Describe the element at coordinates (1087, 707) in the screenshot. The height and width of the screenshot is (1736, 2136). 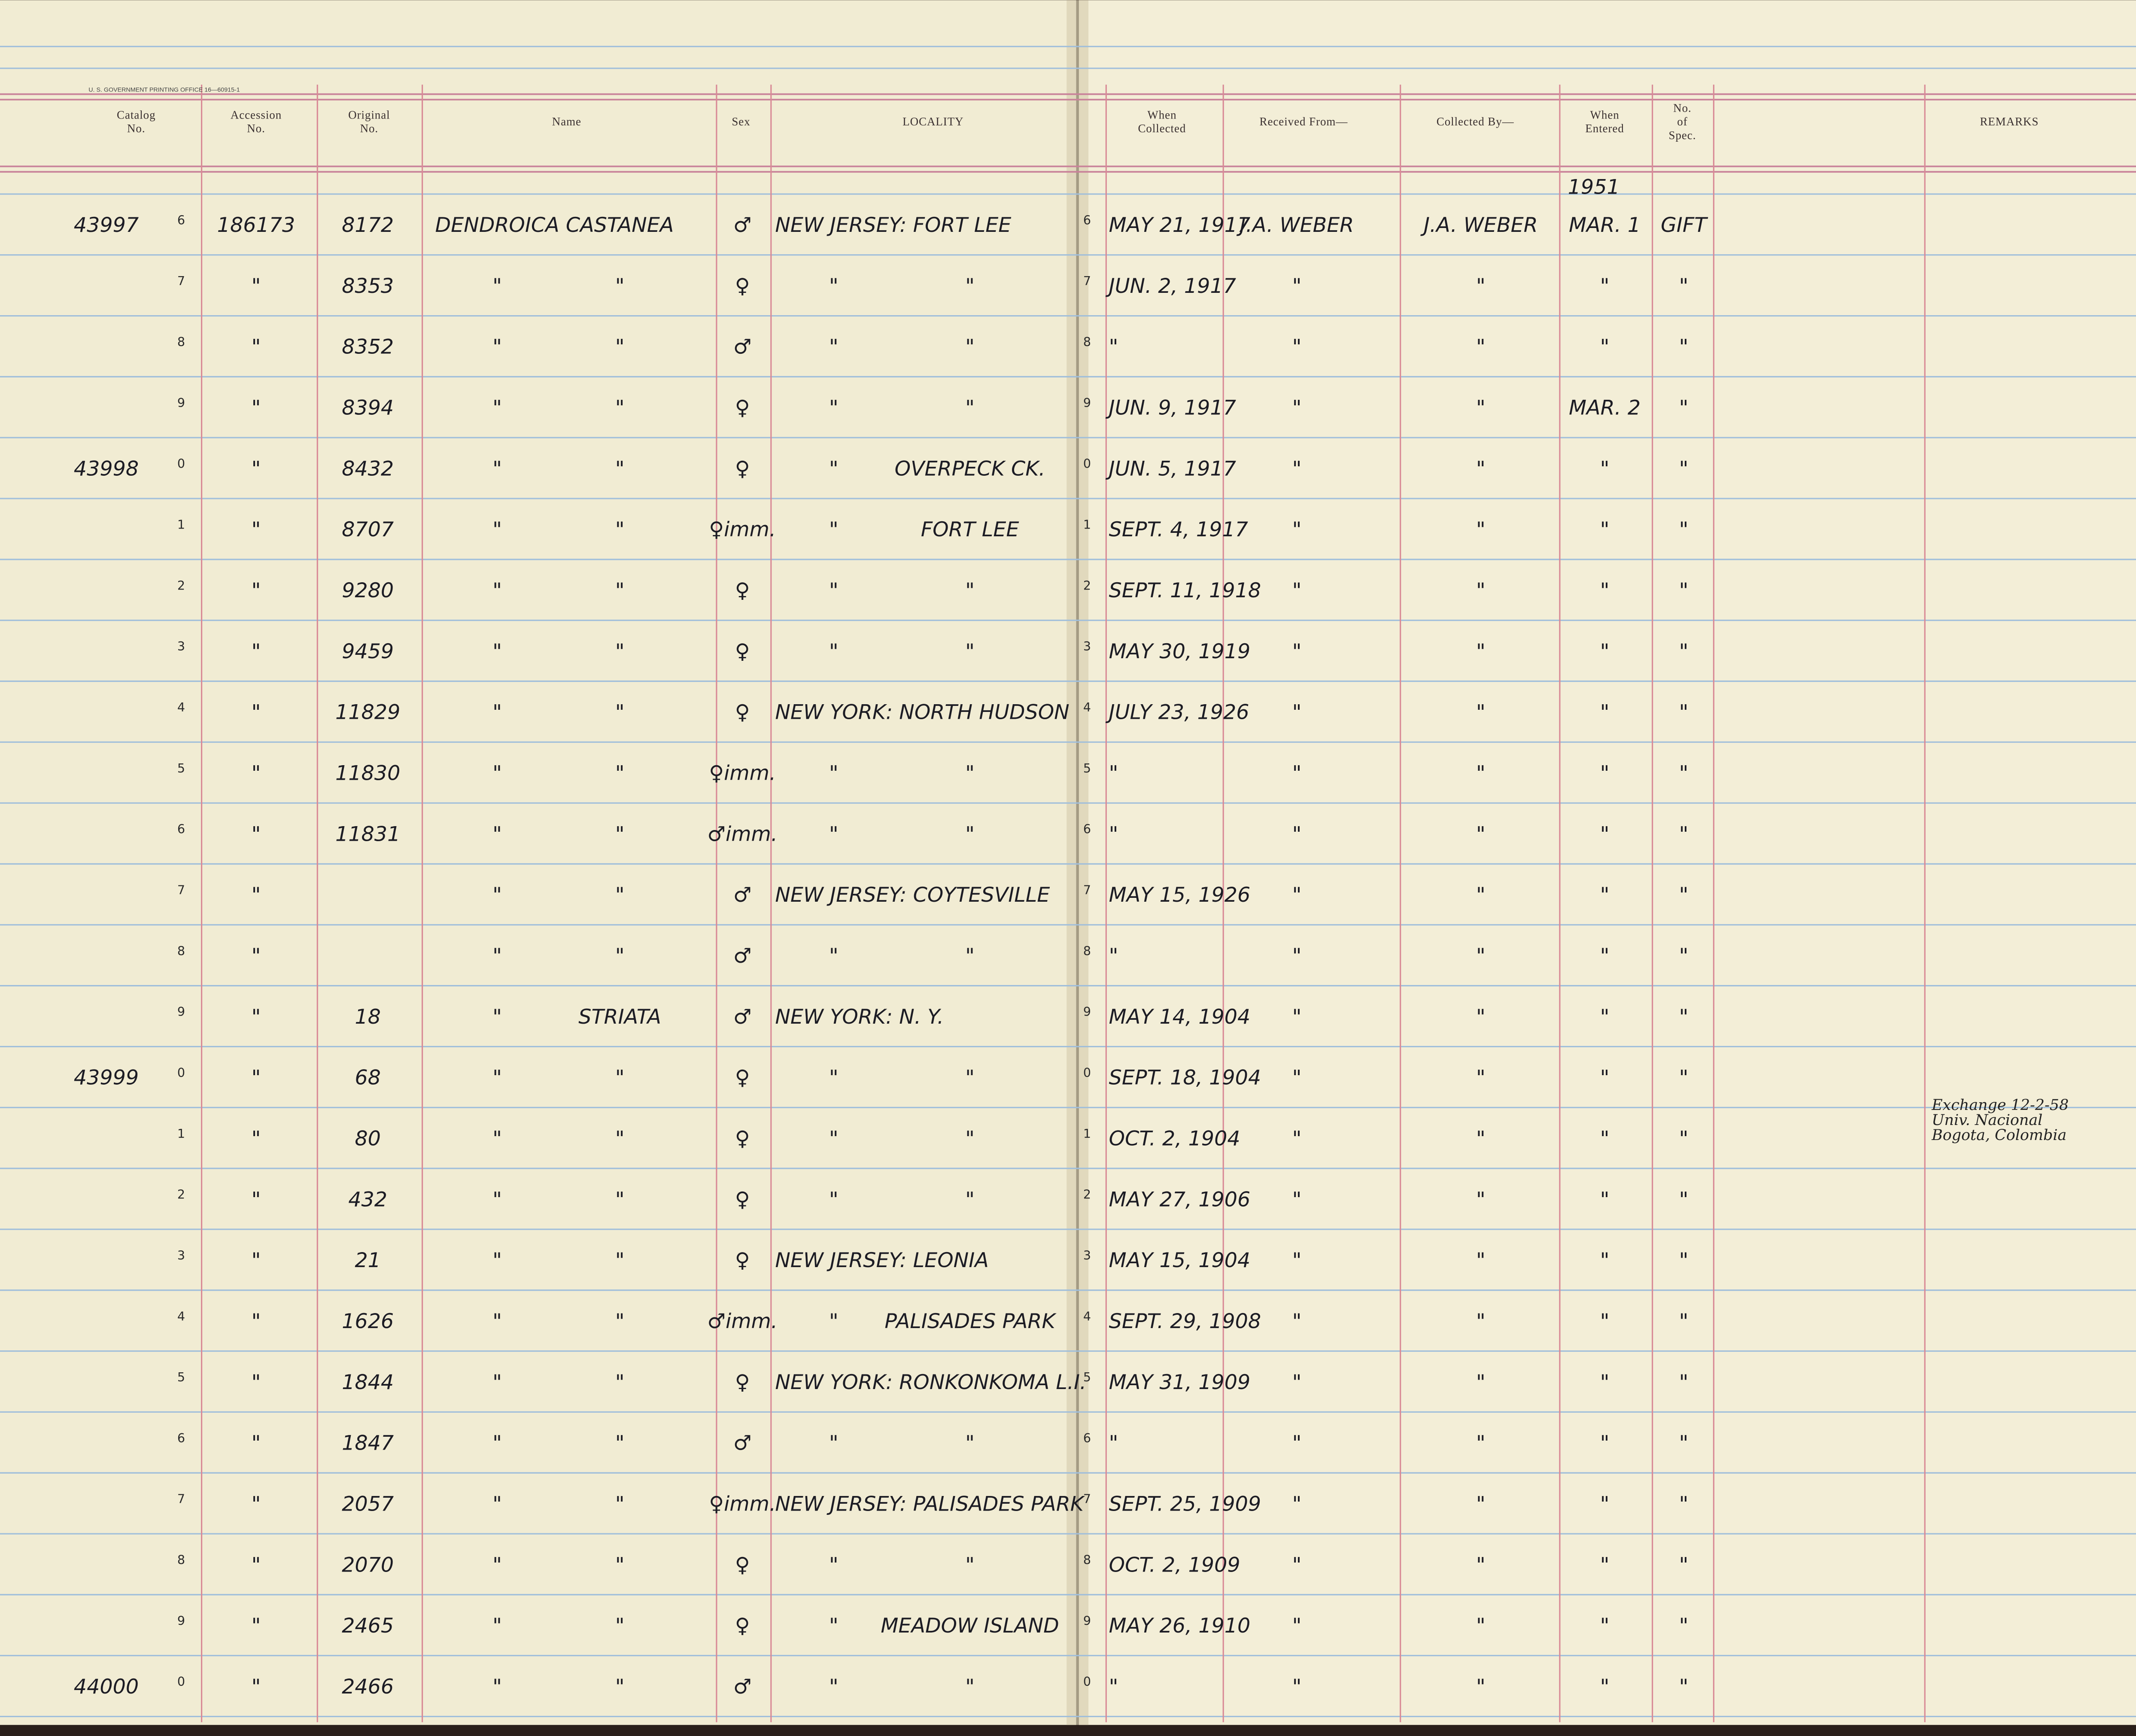
I see `cell-num2: 4` at that location.